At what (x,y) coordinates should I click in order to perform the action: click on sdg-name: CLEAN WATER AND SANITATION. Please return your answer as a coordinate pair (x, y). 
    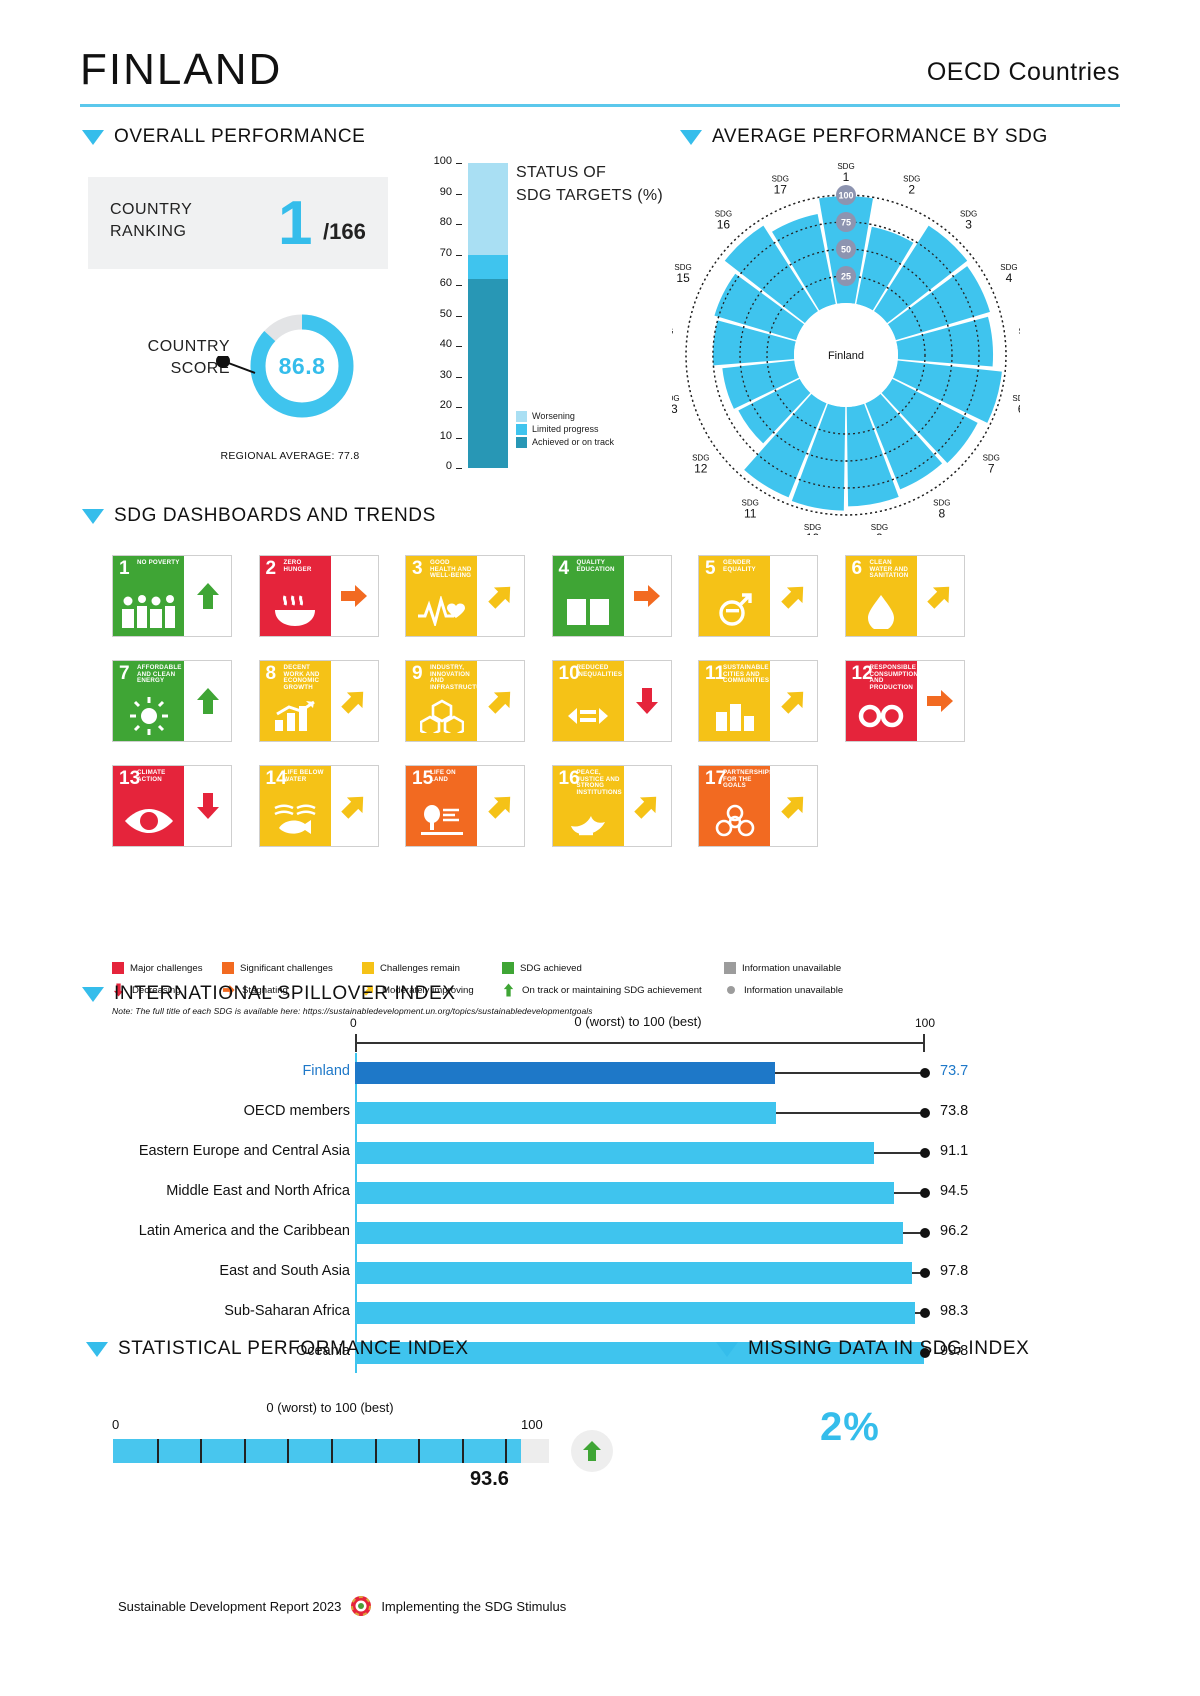
    Looking at the image, I should click on (889, 569).